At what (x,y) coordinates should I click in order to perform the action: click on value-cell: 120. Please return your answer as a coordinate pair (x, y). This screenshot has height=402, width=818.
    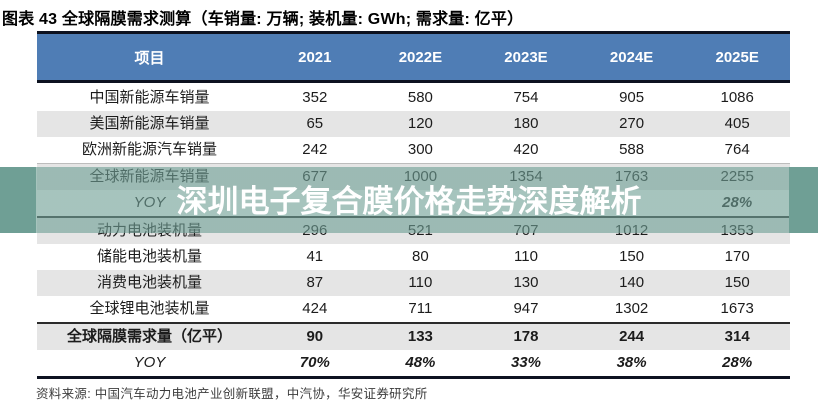
    Looking at the image, I should click on (420, 123).